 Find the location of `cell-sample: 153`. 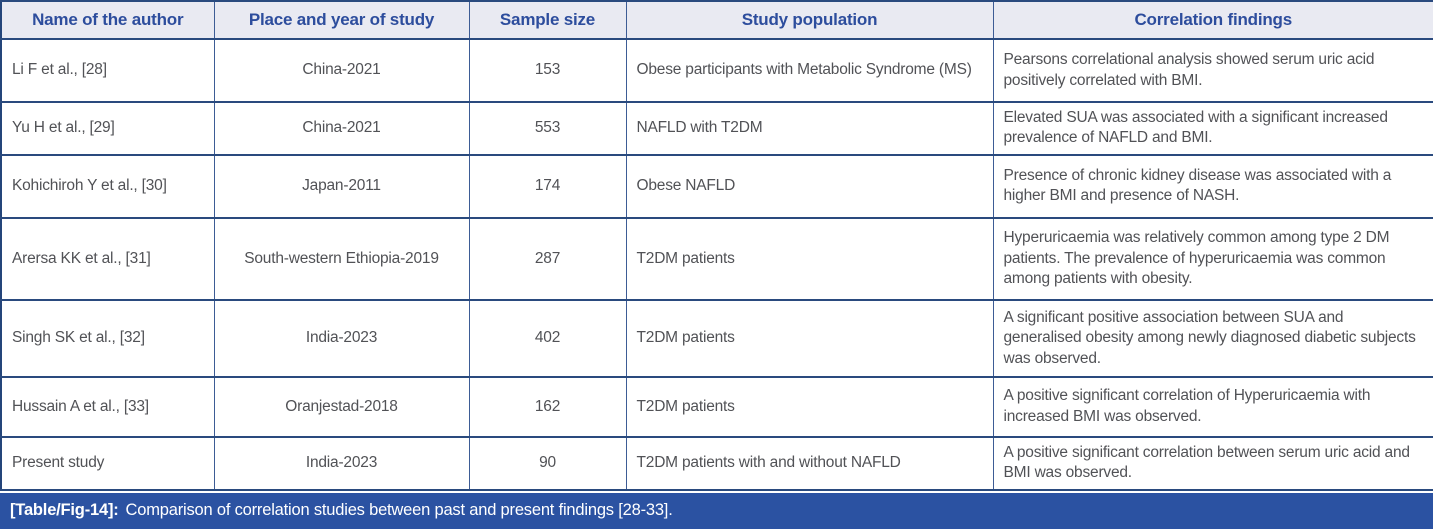

cell-sample: 153 is located at coordinates (547, 70).